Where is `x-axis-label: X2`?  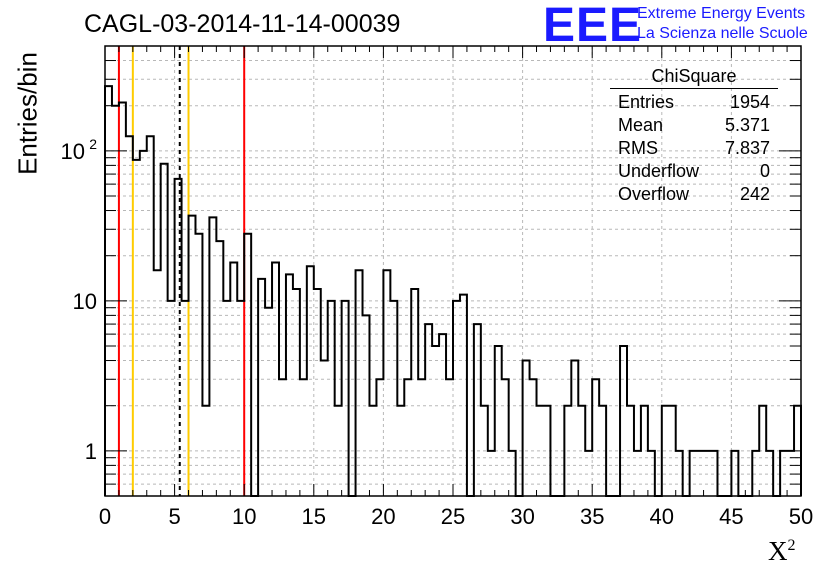
x-axis-label: X2 is located at coordinates (782, 551).